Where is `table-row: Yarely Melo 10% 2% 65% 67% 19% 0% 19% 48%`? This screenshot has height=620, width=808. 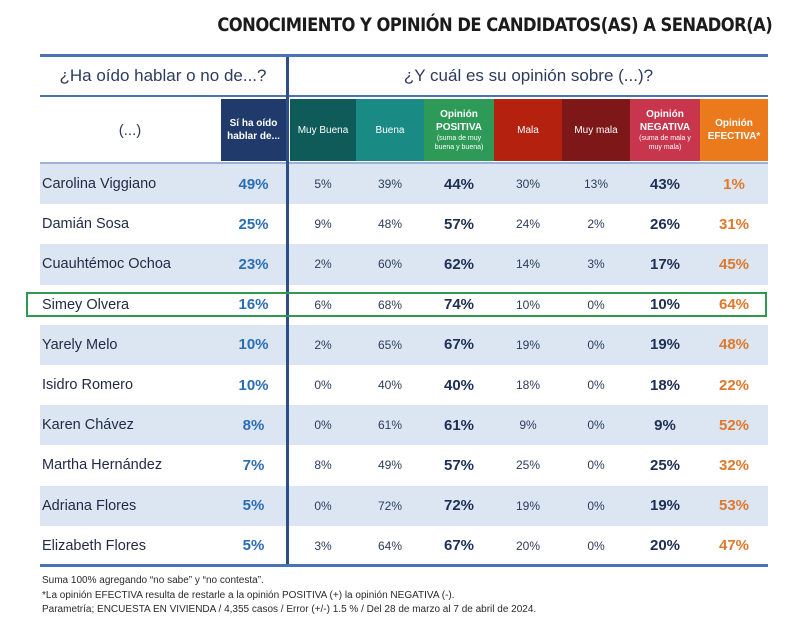
table-row: Yarely Melo 10% 2% 65% 67% 19% 0% 19% 48% is located at coordinates (404, 344).